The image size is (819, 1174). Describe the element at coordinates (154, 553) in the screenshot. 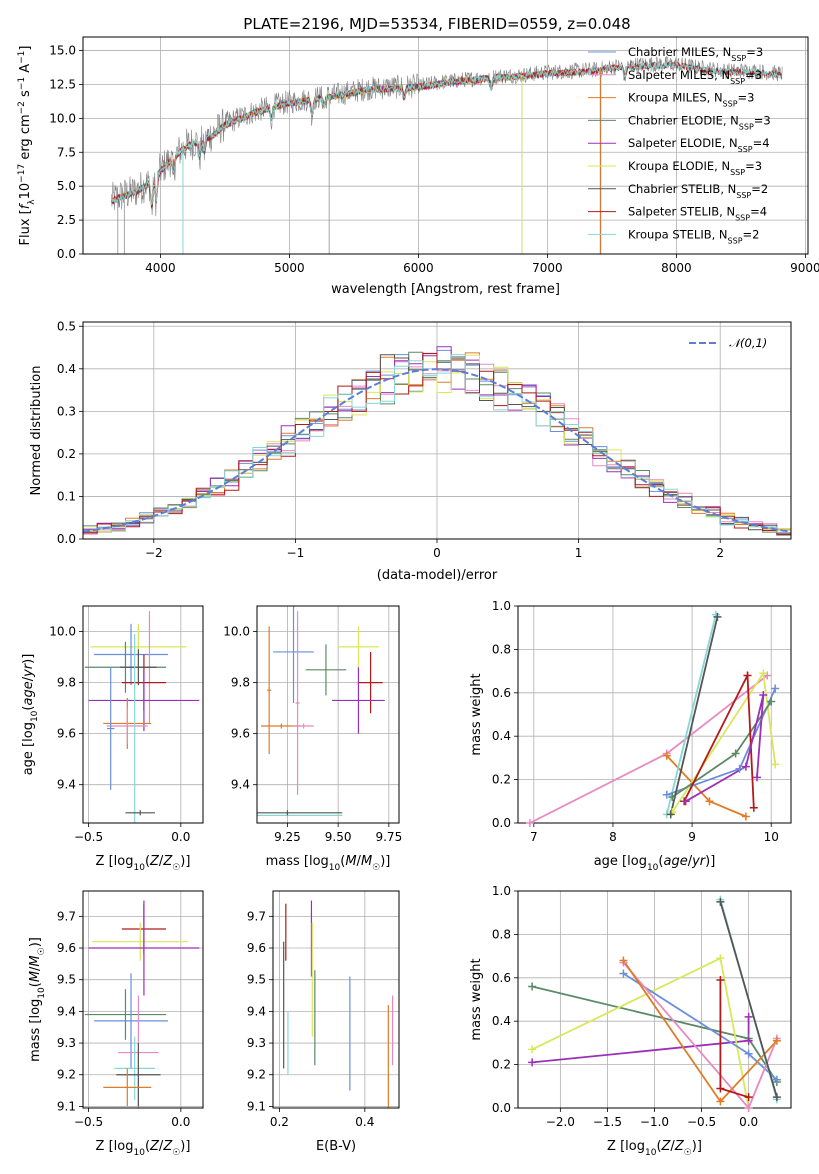

I see `x-tick-label: −2` at that location.